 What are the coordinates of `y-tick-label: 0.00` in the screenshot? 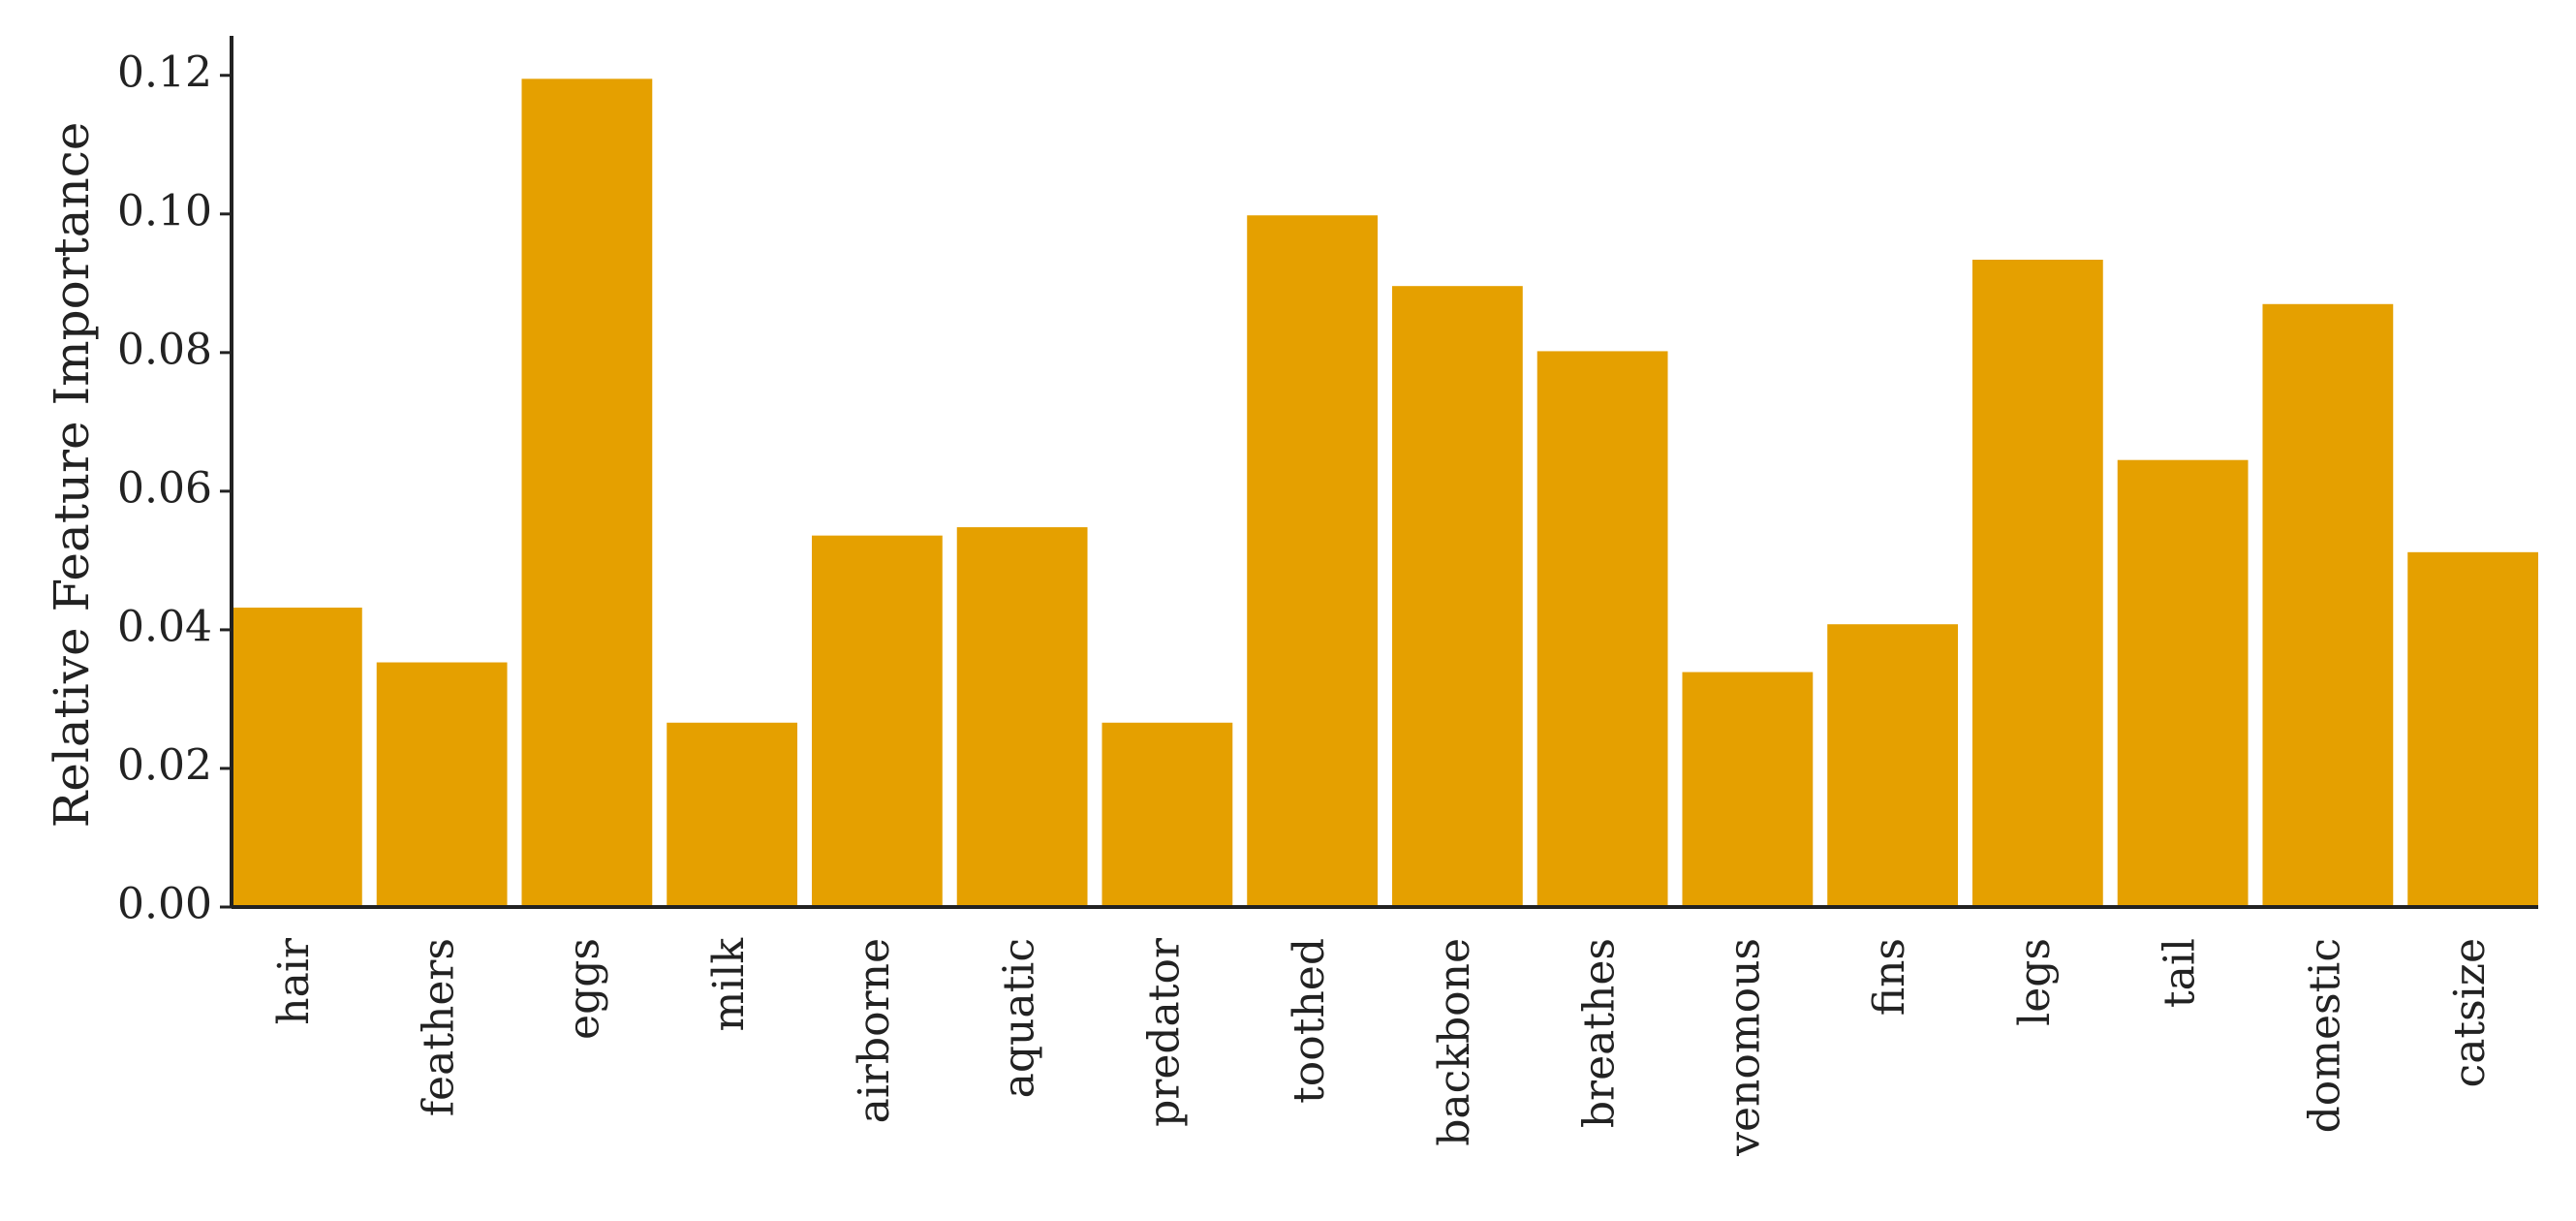 It's located at (164, 905).